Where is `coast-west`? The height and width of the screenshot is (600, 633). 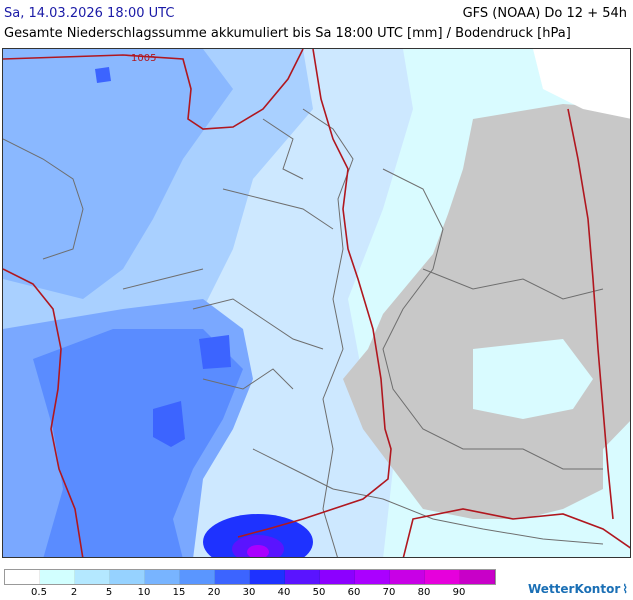
coast-west is located at coordinates (43, 199).